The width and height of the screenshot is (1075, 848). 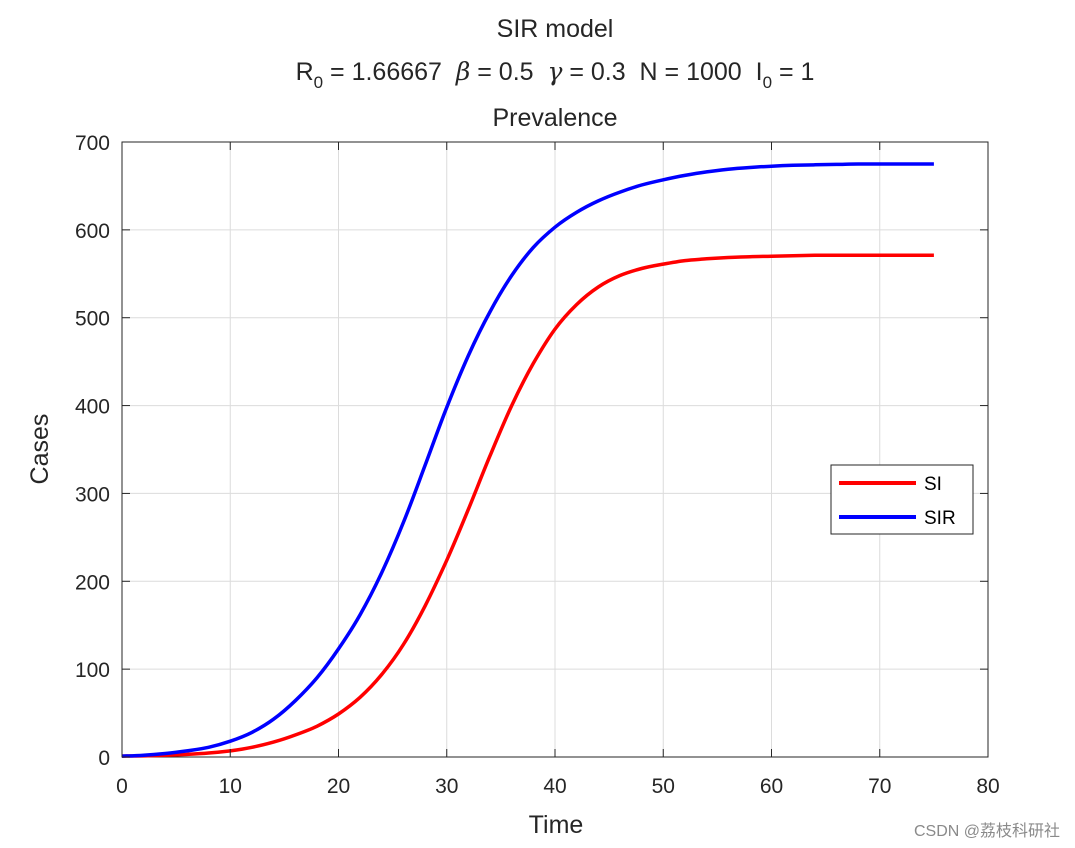 I want to click on x-tick-label: 40, so click(x=554, y=786).